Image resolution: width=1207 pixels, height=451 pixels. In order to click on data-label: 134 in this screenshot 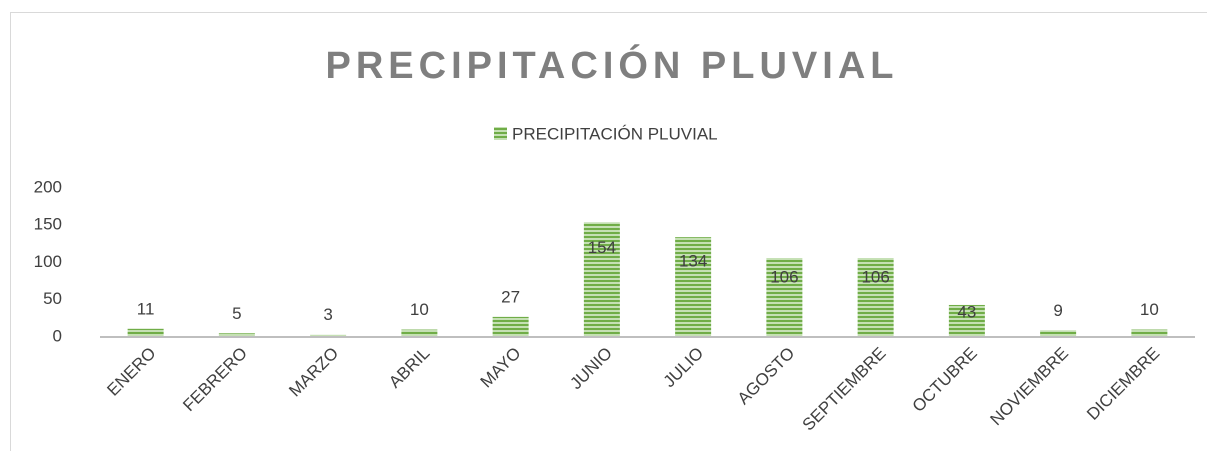, I will do `click(693, 261)`.